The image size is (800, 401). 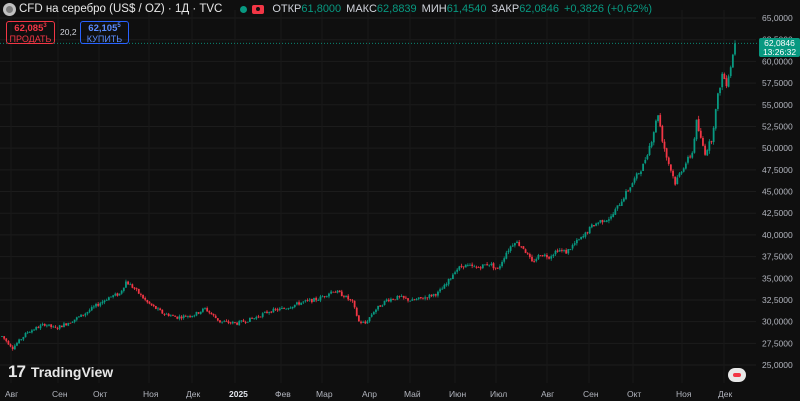 I want to click on eye-icon, so click(x=258, y=9).